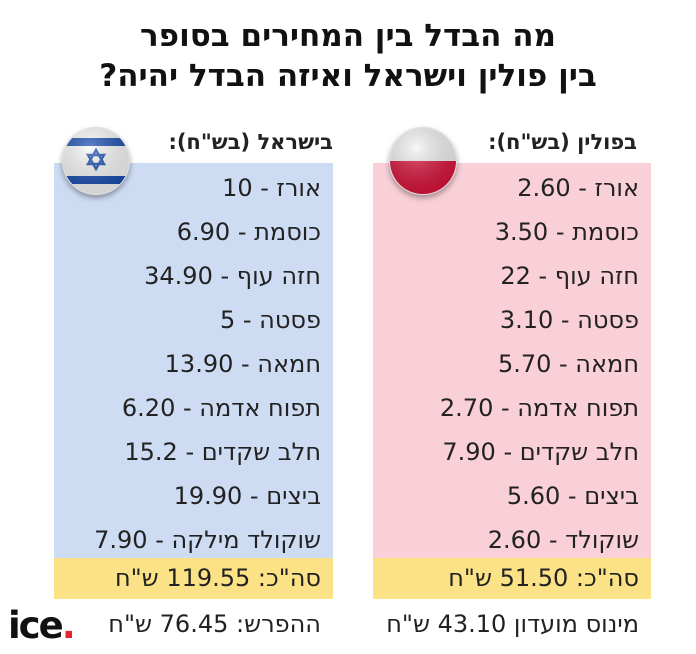 This screenshot has height=654, width=696. I want to click on list-item: כוסמת - 3.50, so click(566, 232).